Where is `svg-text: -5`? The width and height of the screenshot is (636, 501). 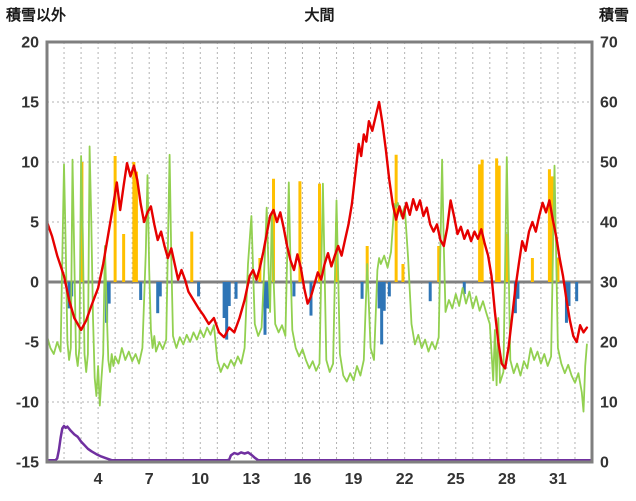
svg-text: -5 is located at coordinates (32, 343).